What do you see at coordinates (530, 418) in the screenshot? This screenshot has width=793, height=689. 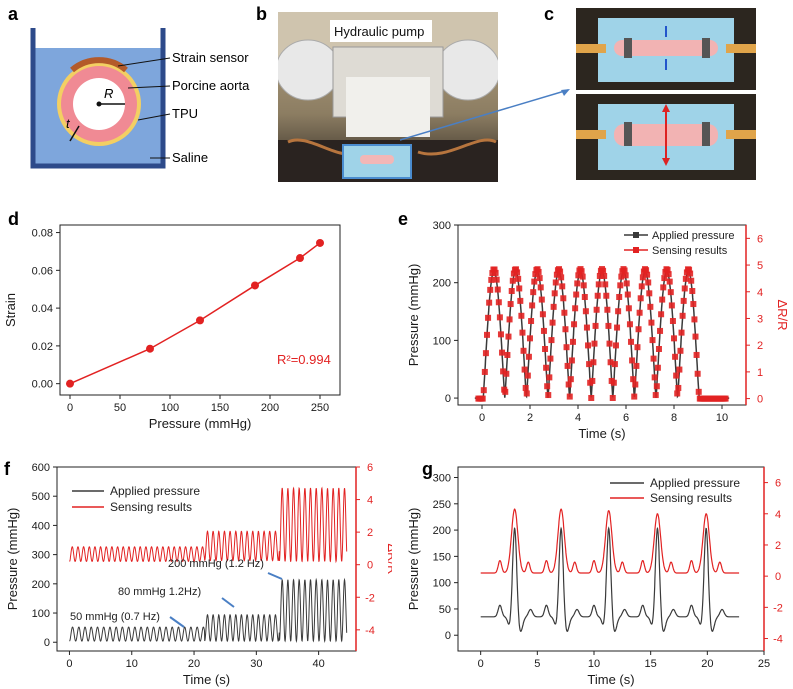 I see `x-tick-label: 2` at bounding box center [530, 418].